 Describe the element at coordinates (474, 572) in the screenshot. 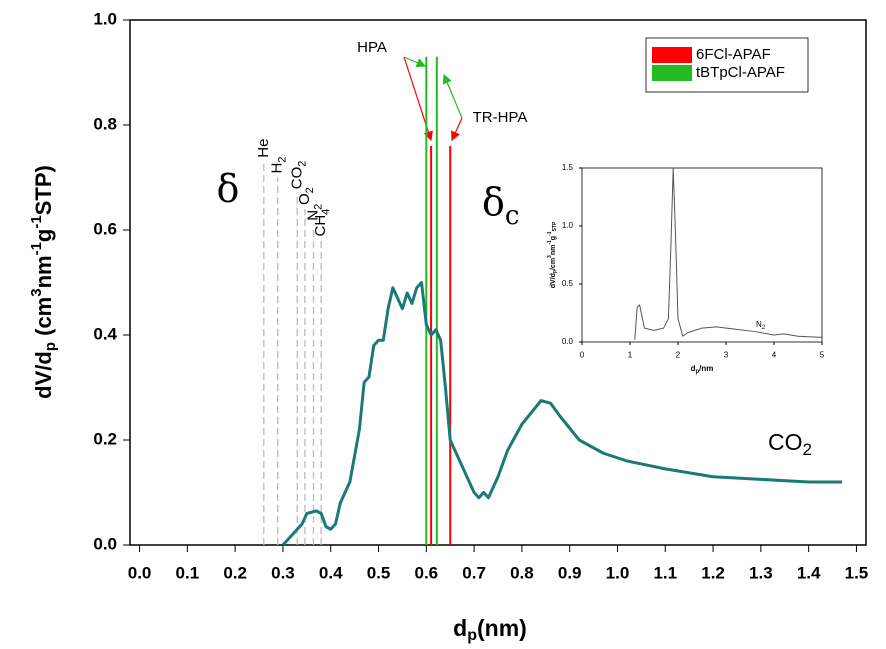

I see `x-tick-label: 0.7` at that location.